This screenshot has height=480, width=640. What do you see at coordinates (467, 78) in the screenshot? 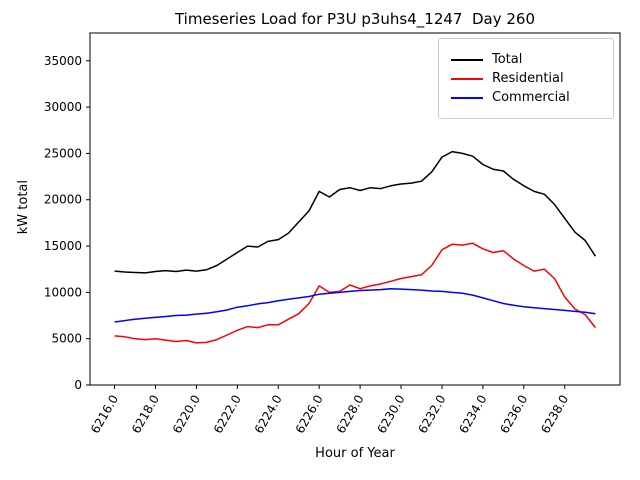
I see `residential-line-swatch-icon` at bounding box center [467, 78].